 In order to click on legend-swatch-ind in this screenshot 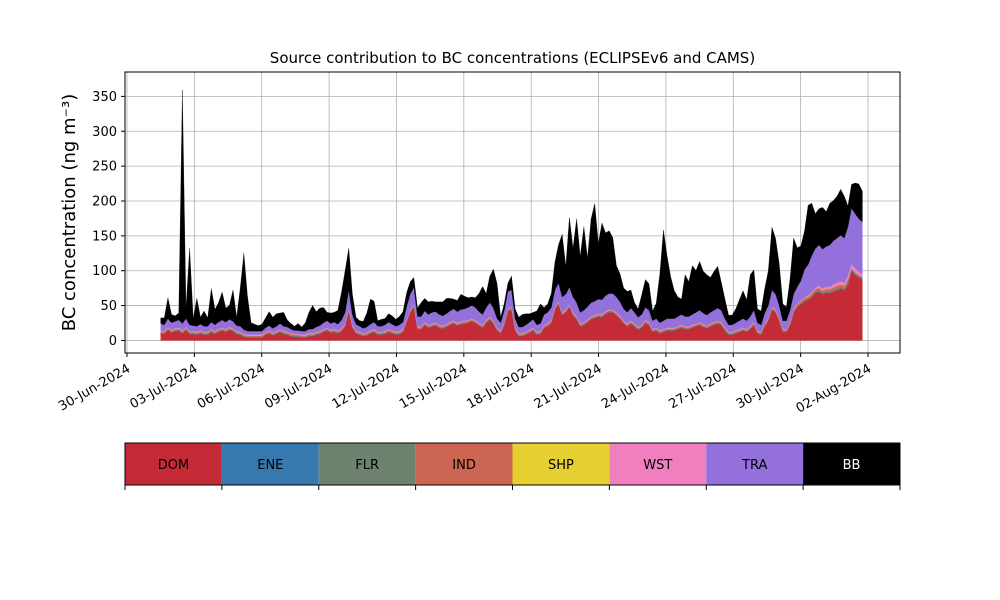, I will do `click(464, 464)`.